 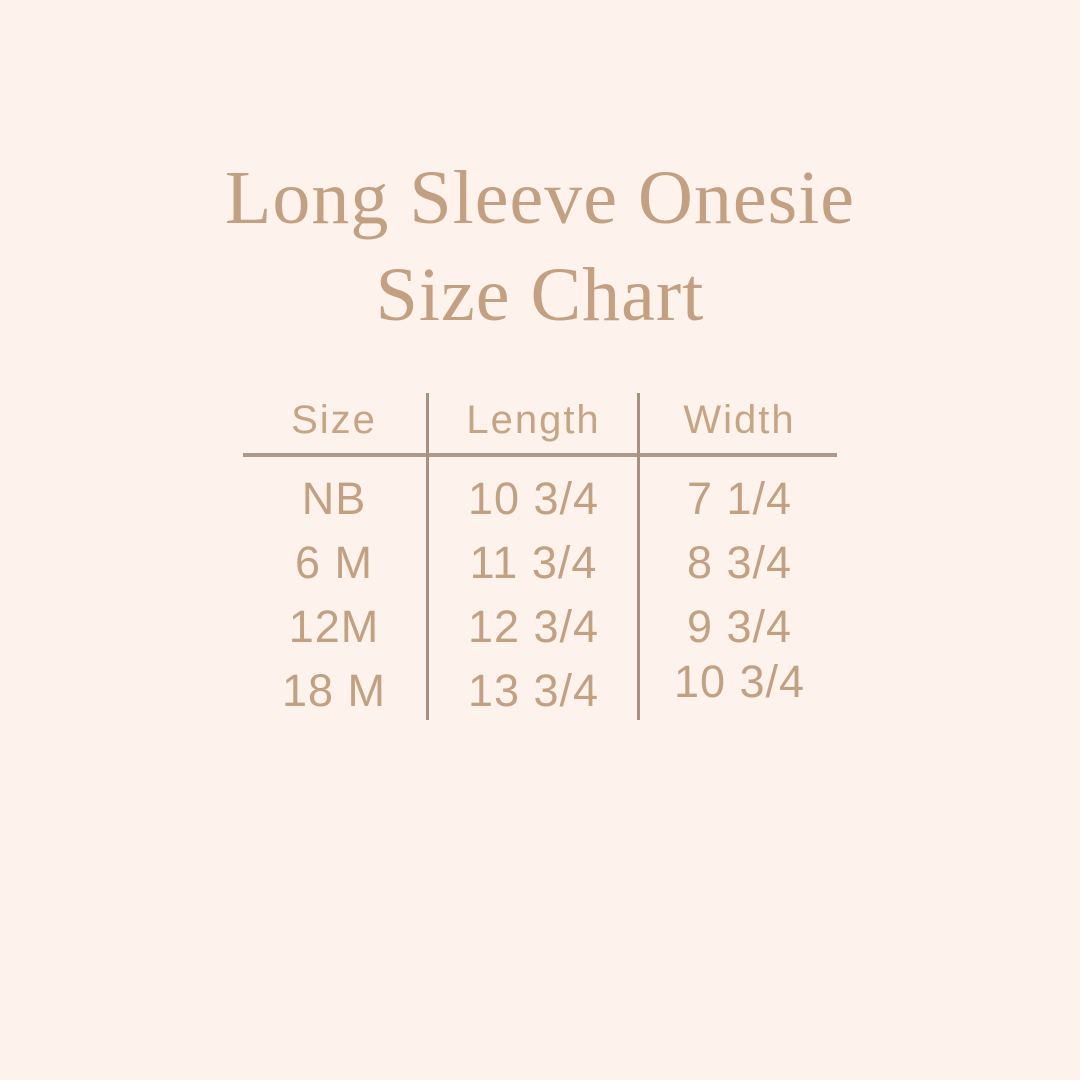 I want to click on table-row: 6 M 11 3/4 8 3/4, so click(x=540, y=563).